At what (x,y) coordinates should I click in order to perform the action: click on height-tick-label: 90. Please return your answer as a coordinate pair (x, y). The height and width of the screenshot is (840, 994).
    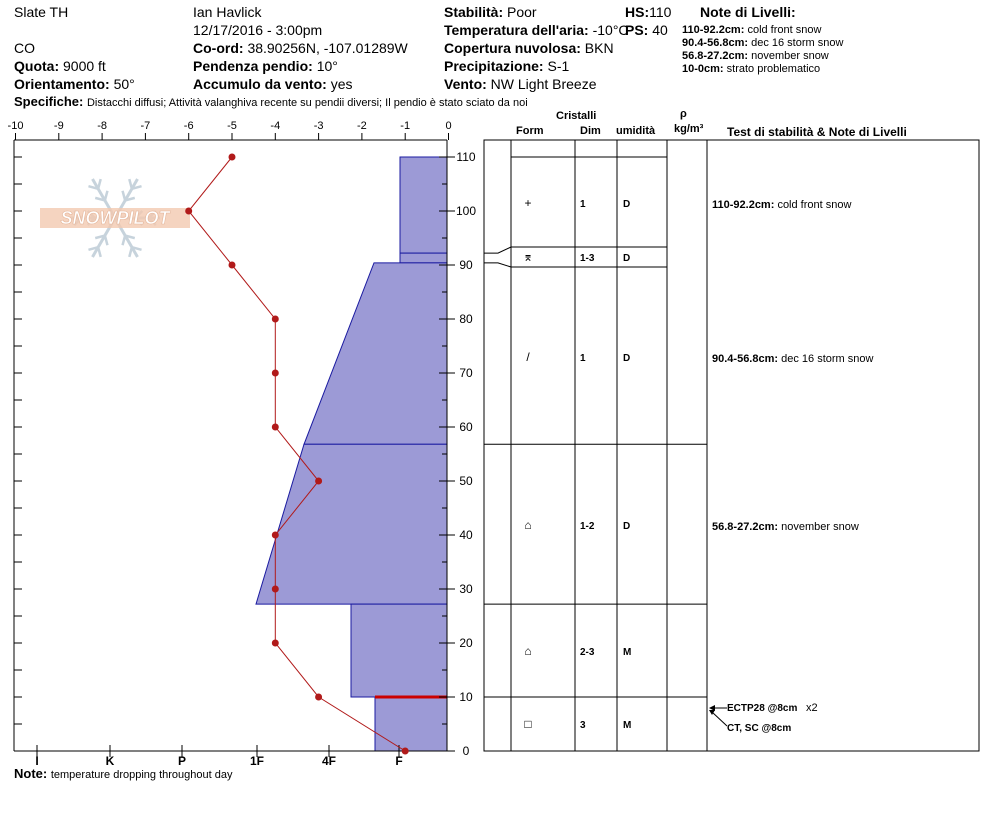
    Looking at the image, I should click on (466, 265).